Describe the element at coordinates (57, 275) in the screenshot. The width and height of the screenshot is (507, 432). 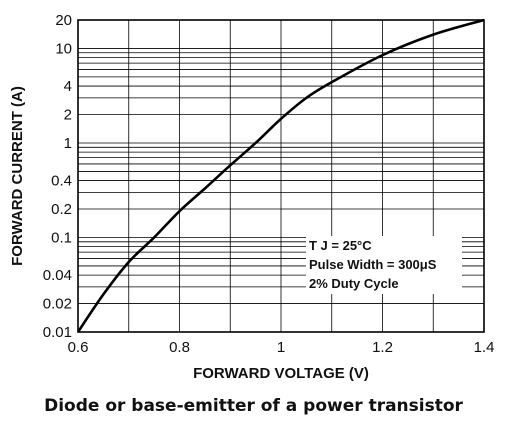
I see `y-tick-label: 0.04` at that location.